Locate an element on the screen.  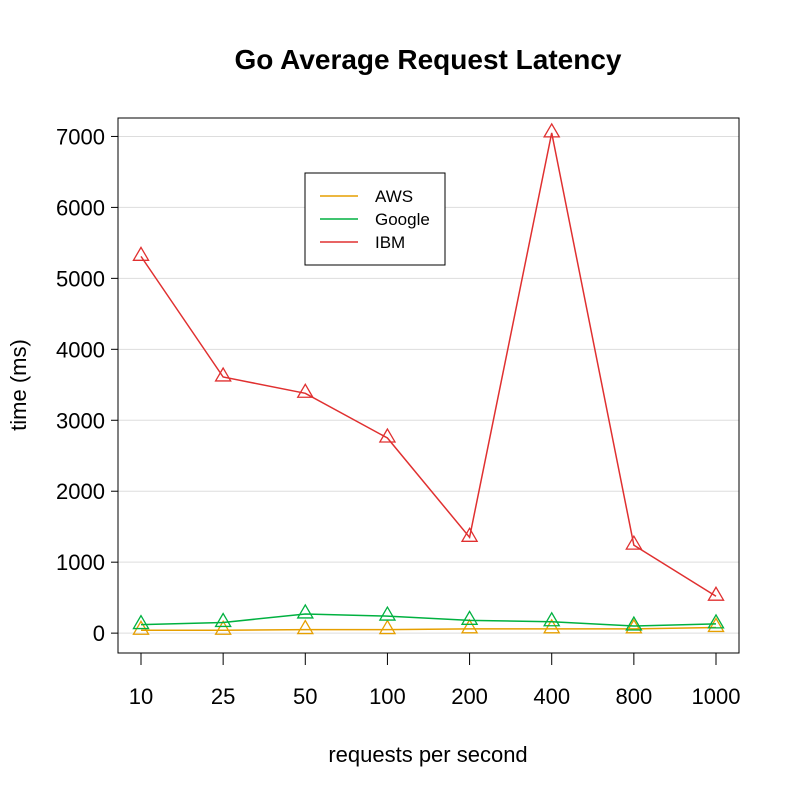
chart-title: Go Average Request Latency is located at coordinates (428, 59).